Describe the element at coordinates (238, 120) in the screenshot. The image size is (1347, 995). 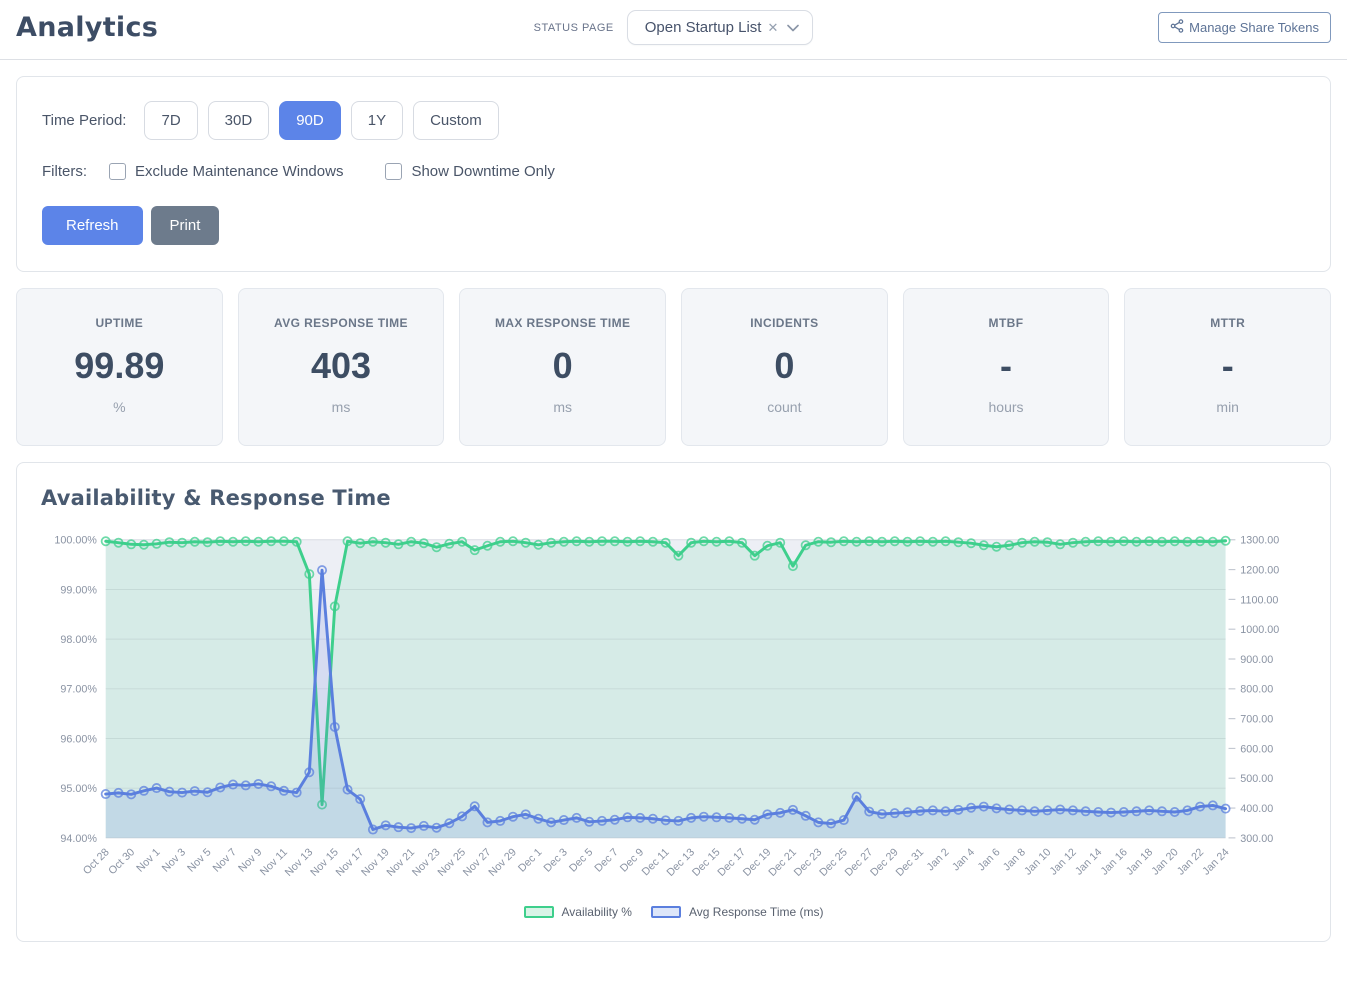
I see `time-period-button-30d: 30D` at that location.